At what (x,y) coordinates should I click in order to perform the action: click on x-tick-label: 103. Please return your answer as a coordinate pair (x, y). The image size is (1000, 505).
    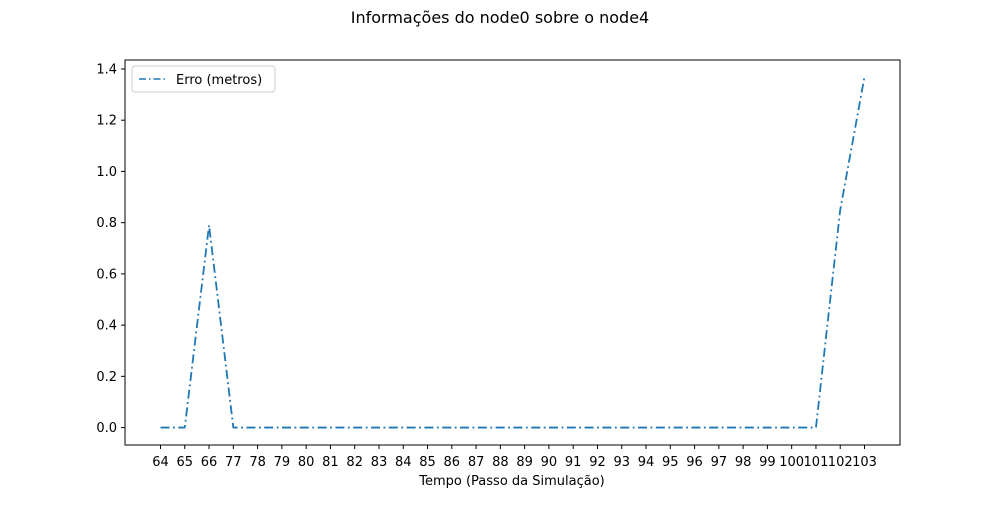
    Looking at the image, I should click on (864, 462).